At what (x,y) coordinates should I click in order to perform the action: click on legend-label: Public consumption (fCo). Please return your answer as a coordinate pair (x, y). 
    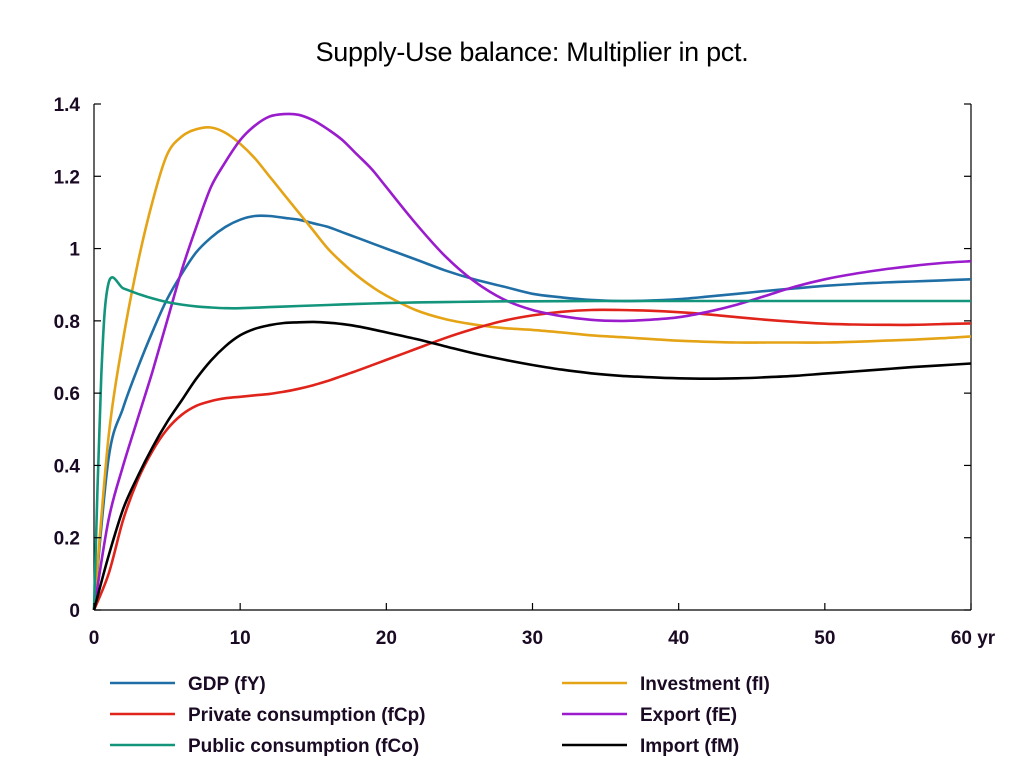
    Looking at the image, I should click on (303, 746).